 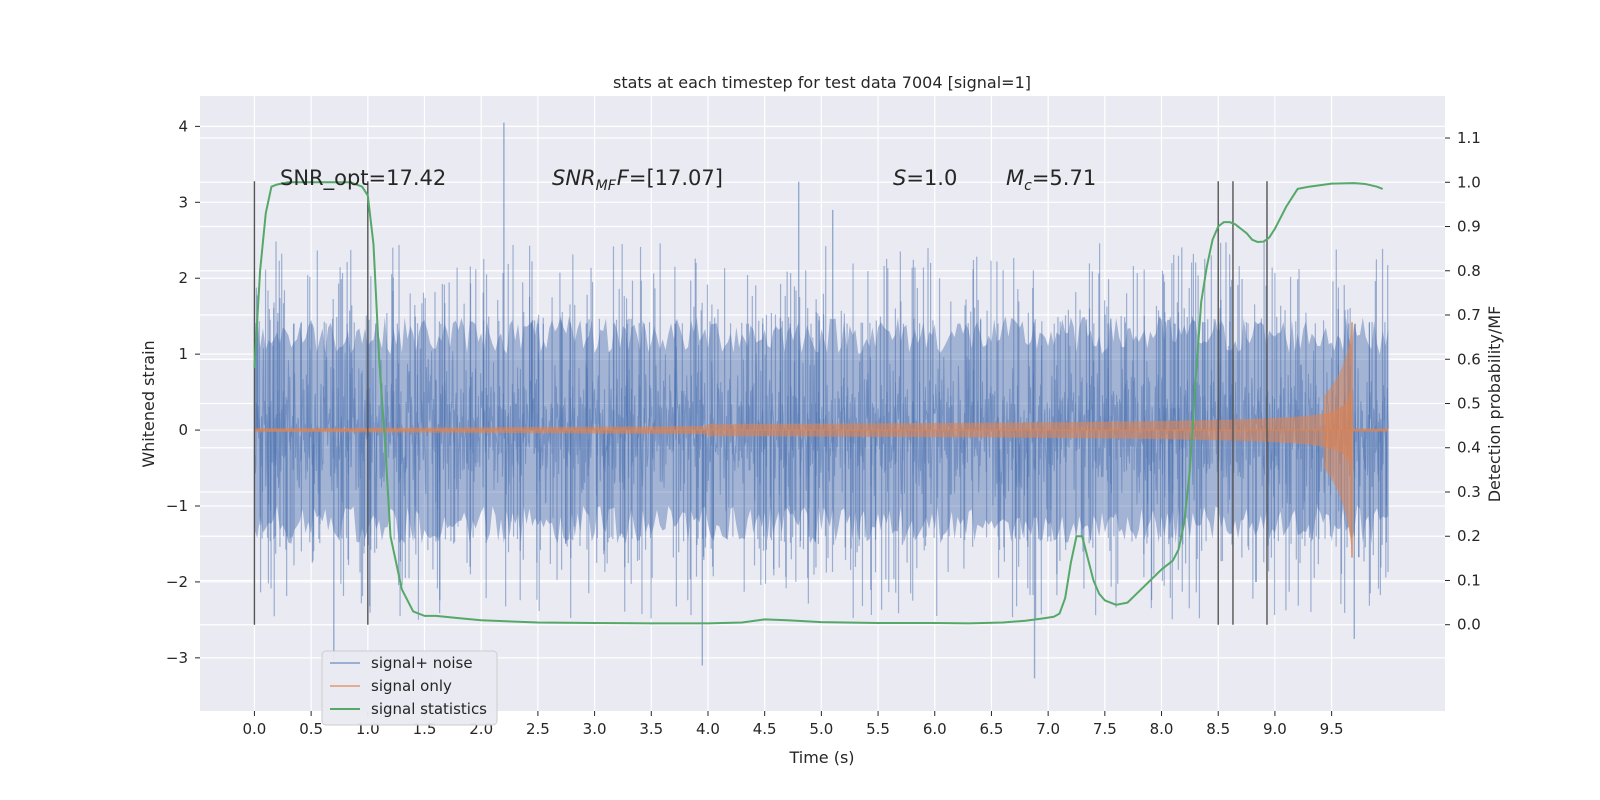 I want to click on y-right-tick-label: 1.0, so click(x=1469, y=182).